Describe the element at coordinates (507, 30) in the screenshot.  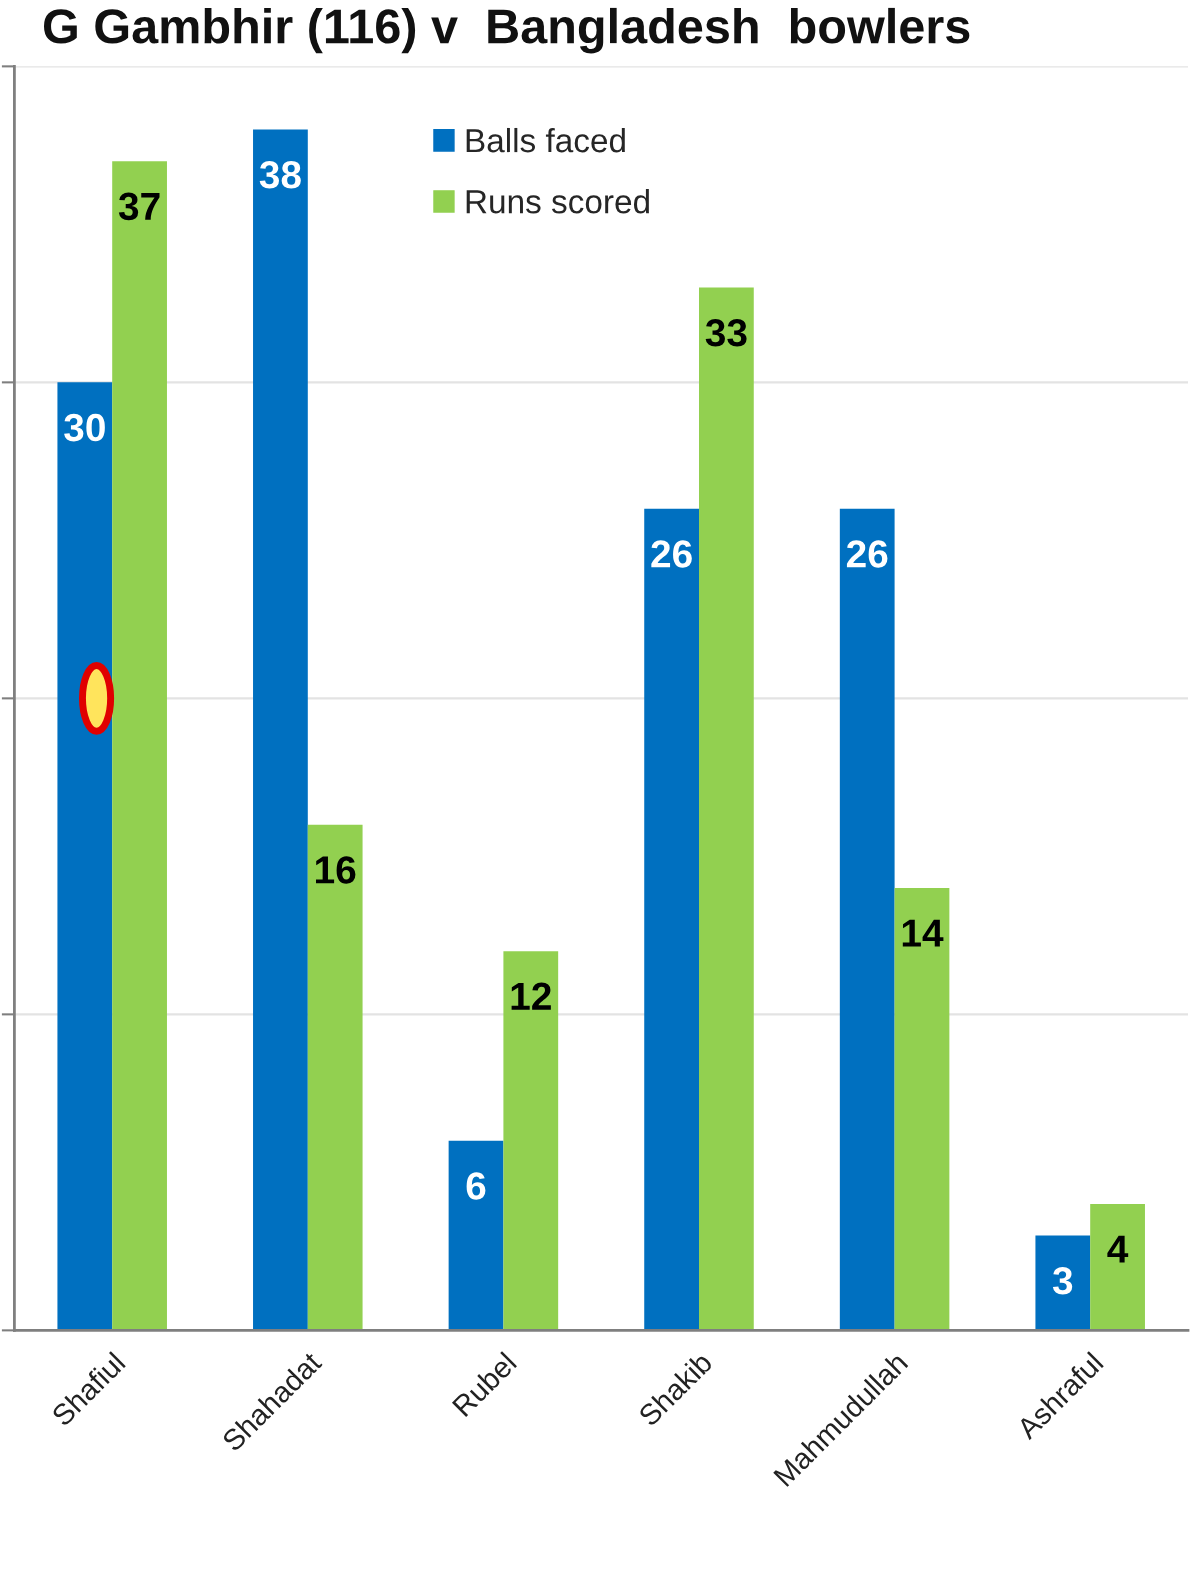
I see `chart-title: G Gambhir (116) v Bangladesh bowlers` at that location.